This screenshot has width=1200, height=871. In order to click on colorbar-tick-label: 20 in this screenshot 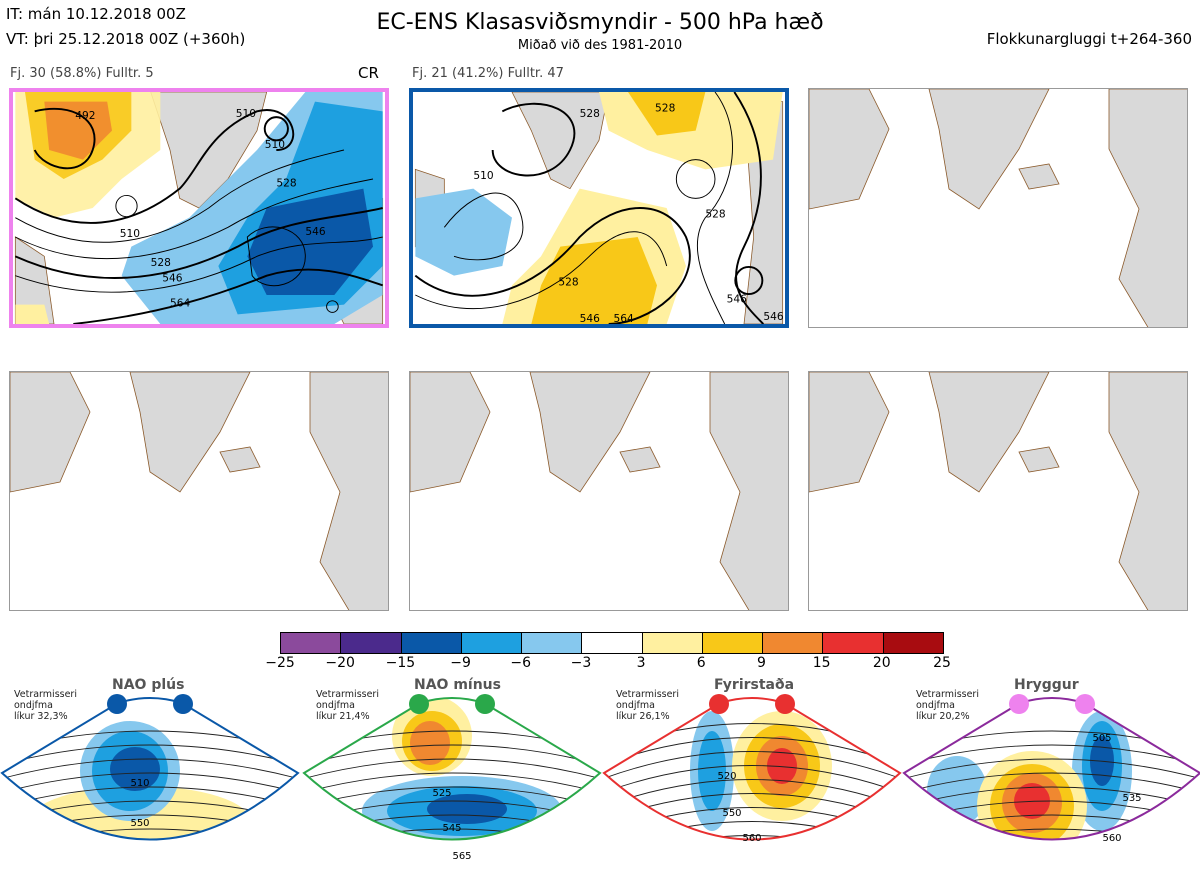, I will do `click(881, 663)`.